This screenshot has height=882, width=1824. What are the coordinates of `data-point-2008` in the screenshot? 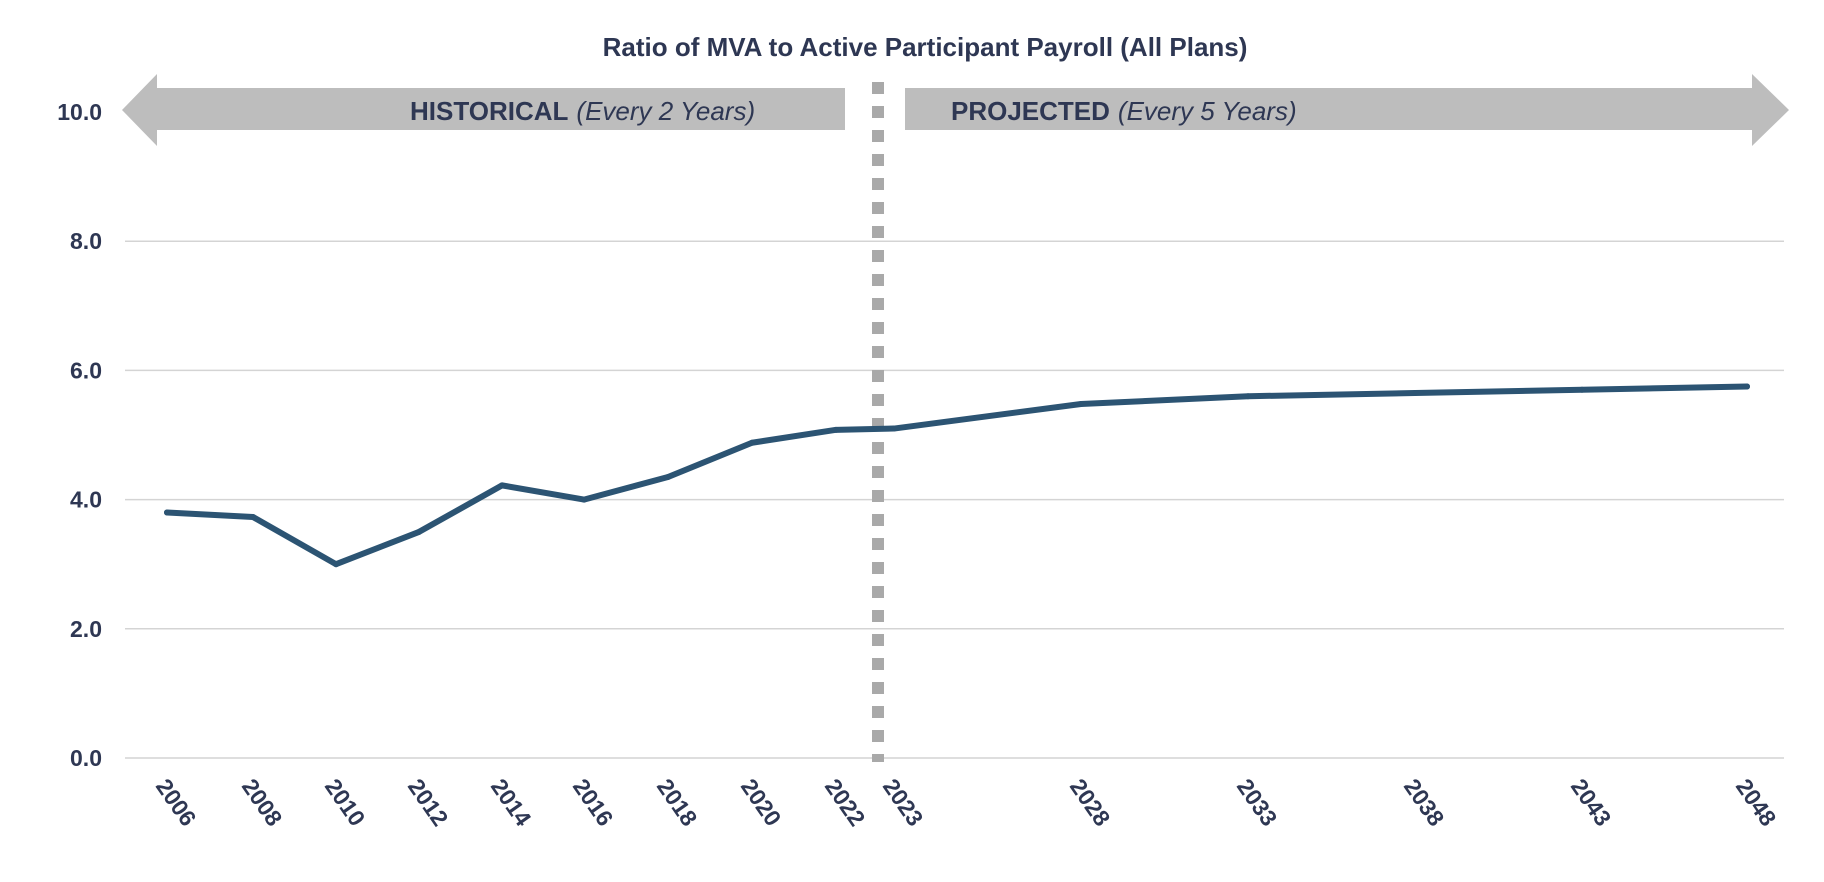 It's located at (253, 517).